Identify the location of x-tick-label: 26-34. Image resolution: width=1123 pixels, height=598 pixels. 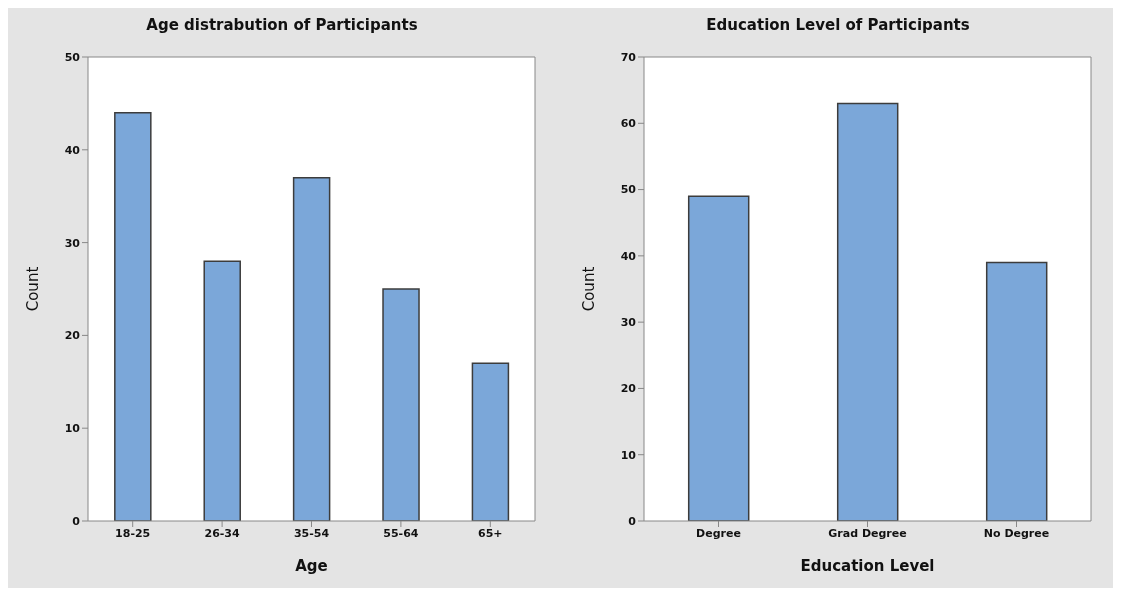
(222, 533).